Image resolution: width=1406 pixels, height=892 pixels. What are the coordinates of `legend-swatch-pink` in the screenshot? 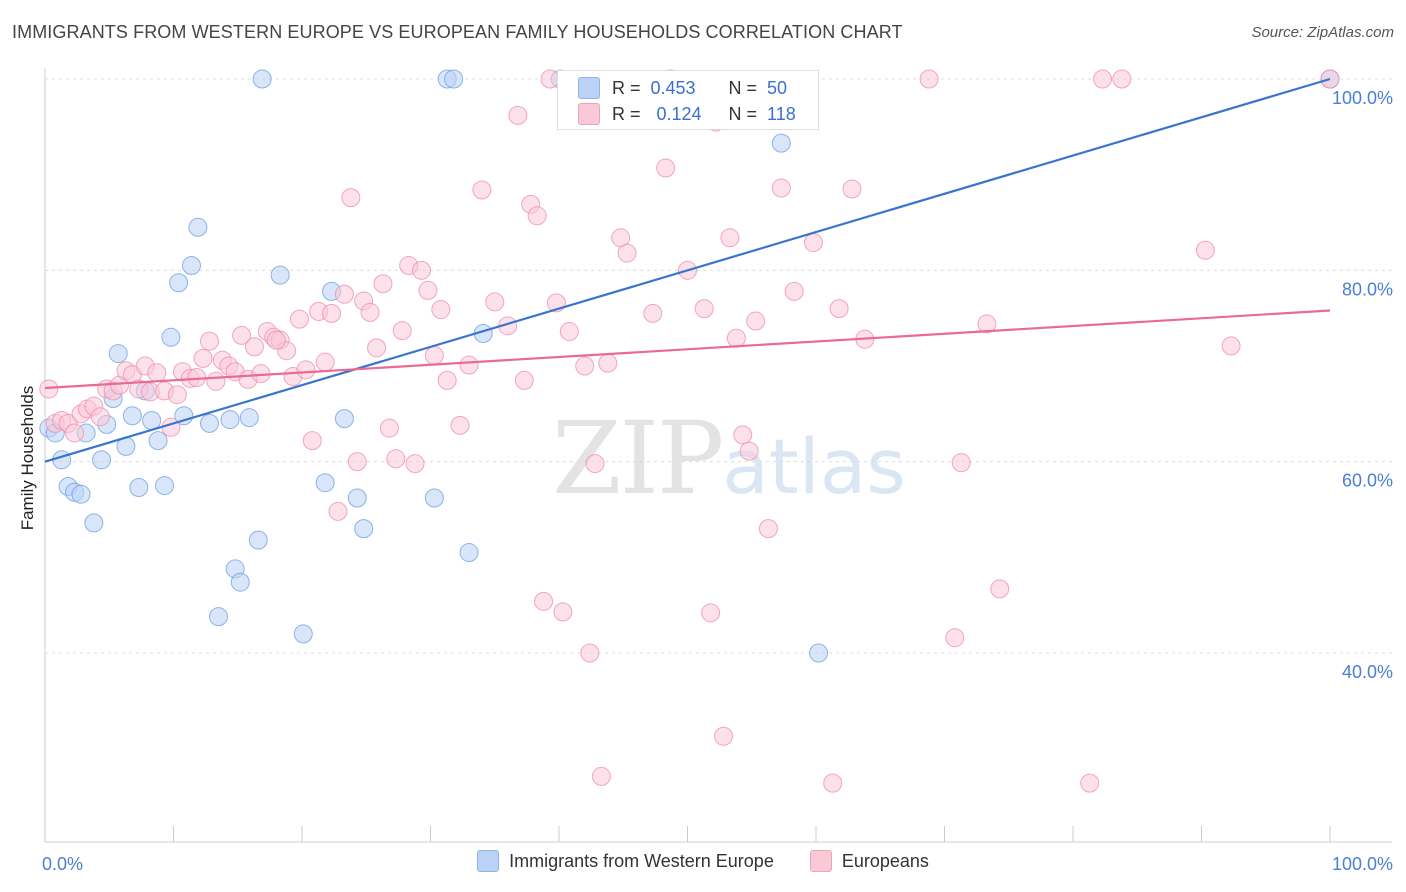 It's located at (820, 861).